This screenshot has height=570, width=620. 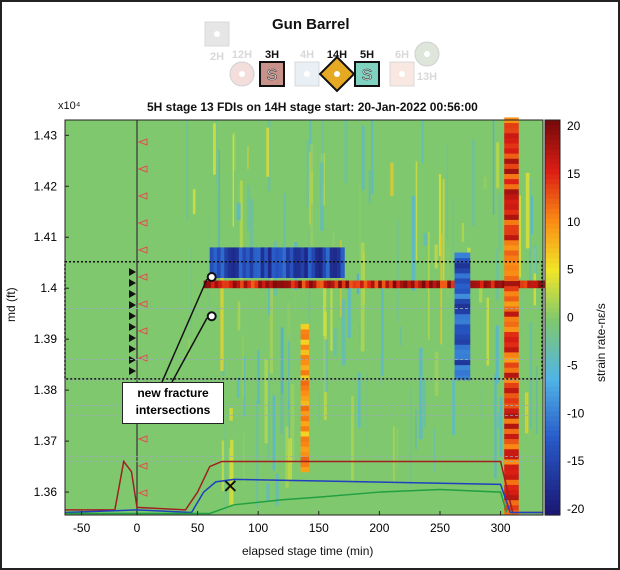 What do you see at coordinates (132, 327) in the screenshot?
I see `cluster-marker-icon` at bounding box center [132, 327].